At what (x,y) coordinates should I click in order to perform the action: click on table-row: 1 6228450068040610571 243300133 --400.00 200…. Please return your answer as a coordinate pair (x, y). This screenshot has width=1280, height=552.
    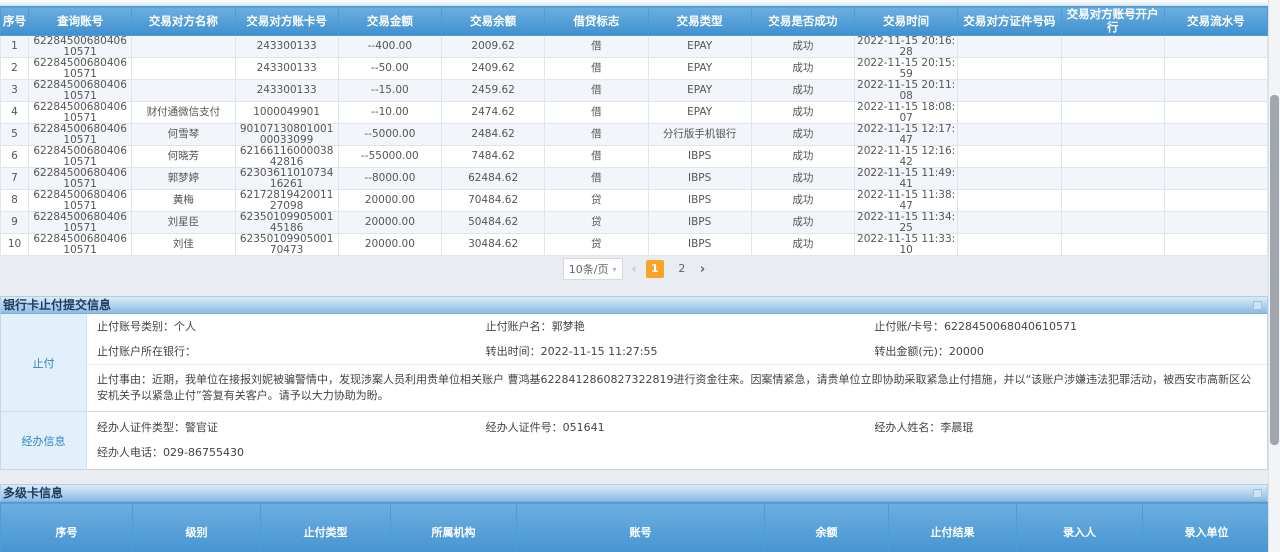
    Looking at the image, I should click on (634, 46).